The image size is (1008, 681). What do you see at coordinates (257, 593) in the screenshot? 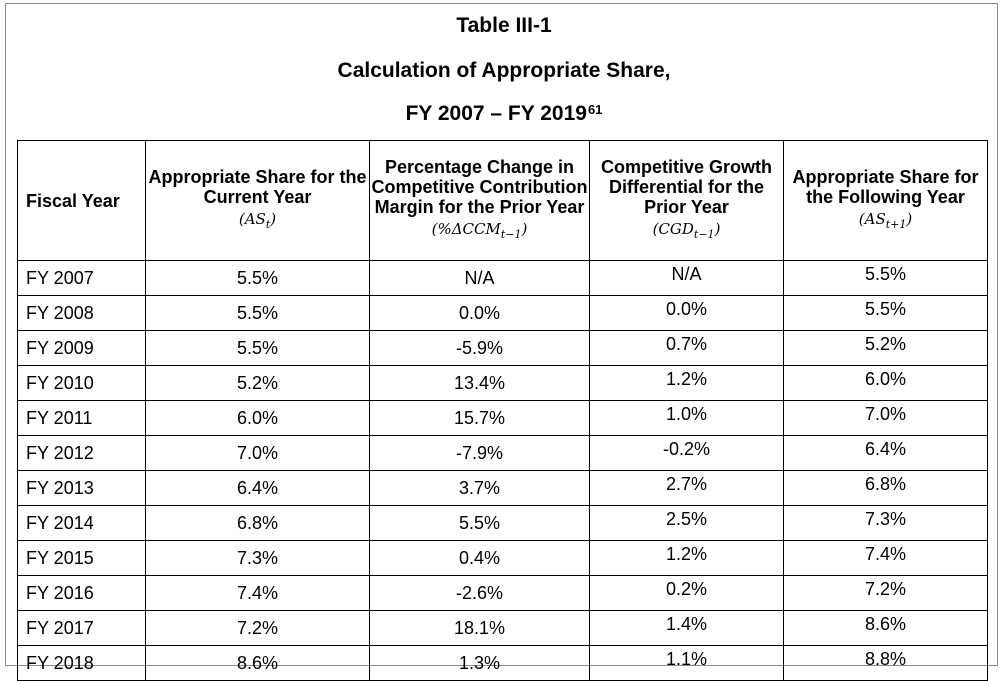
I see `cell-as-current: 7.4%` at bounding box center [257, 593].